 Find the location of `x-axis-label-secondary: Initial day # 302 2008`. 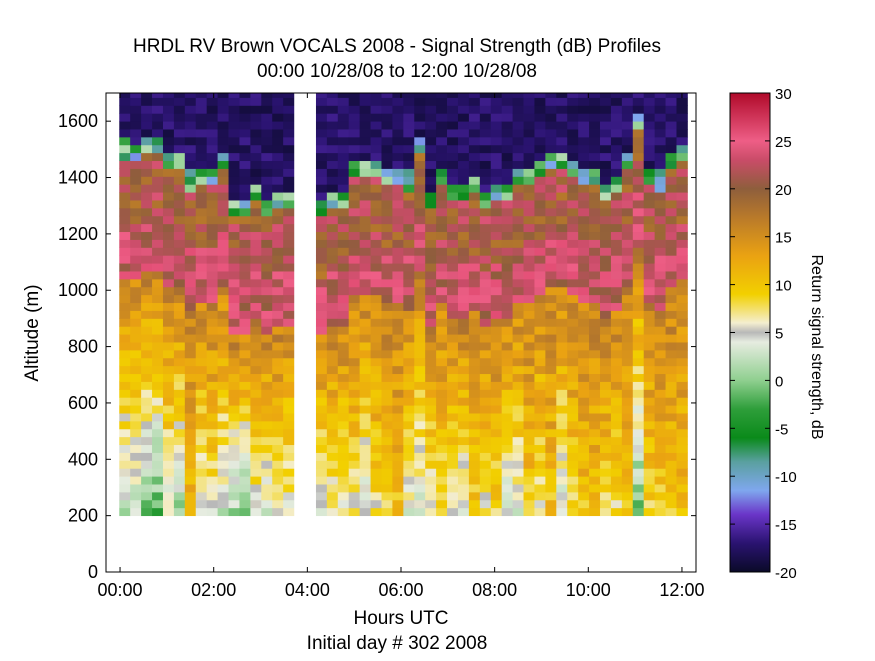

x-axis-label-secondary: Initial day # 302 2008 is located at coordinates (397, 643).